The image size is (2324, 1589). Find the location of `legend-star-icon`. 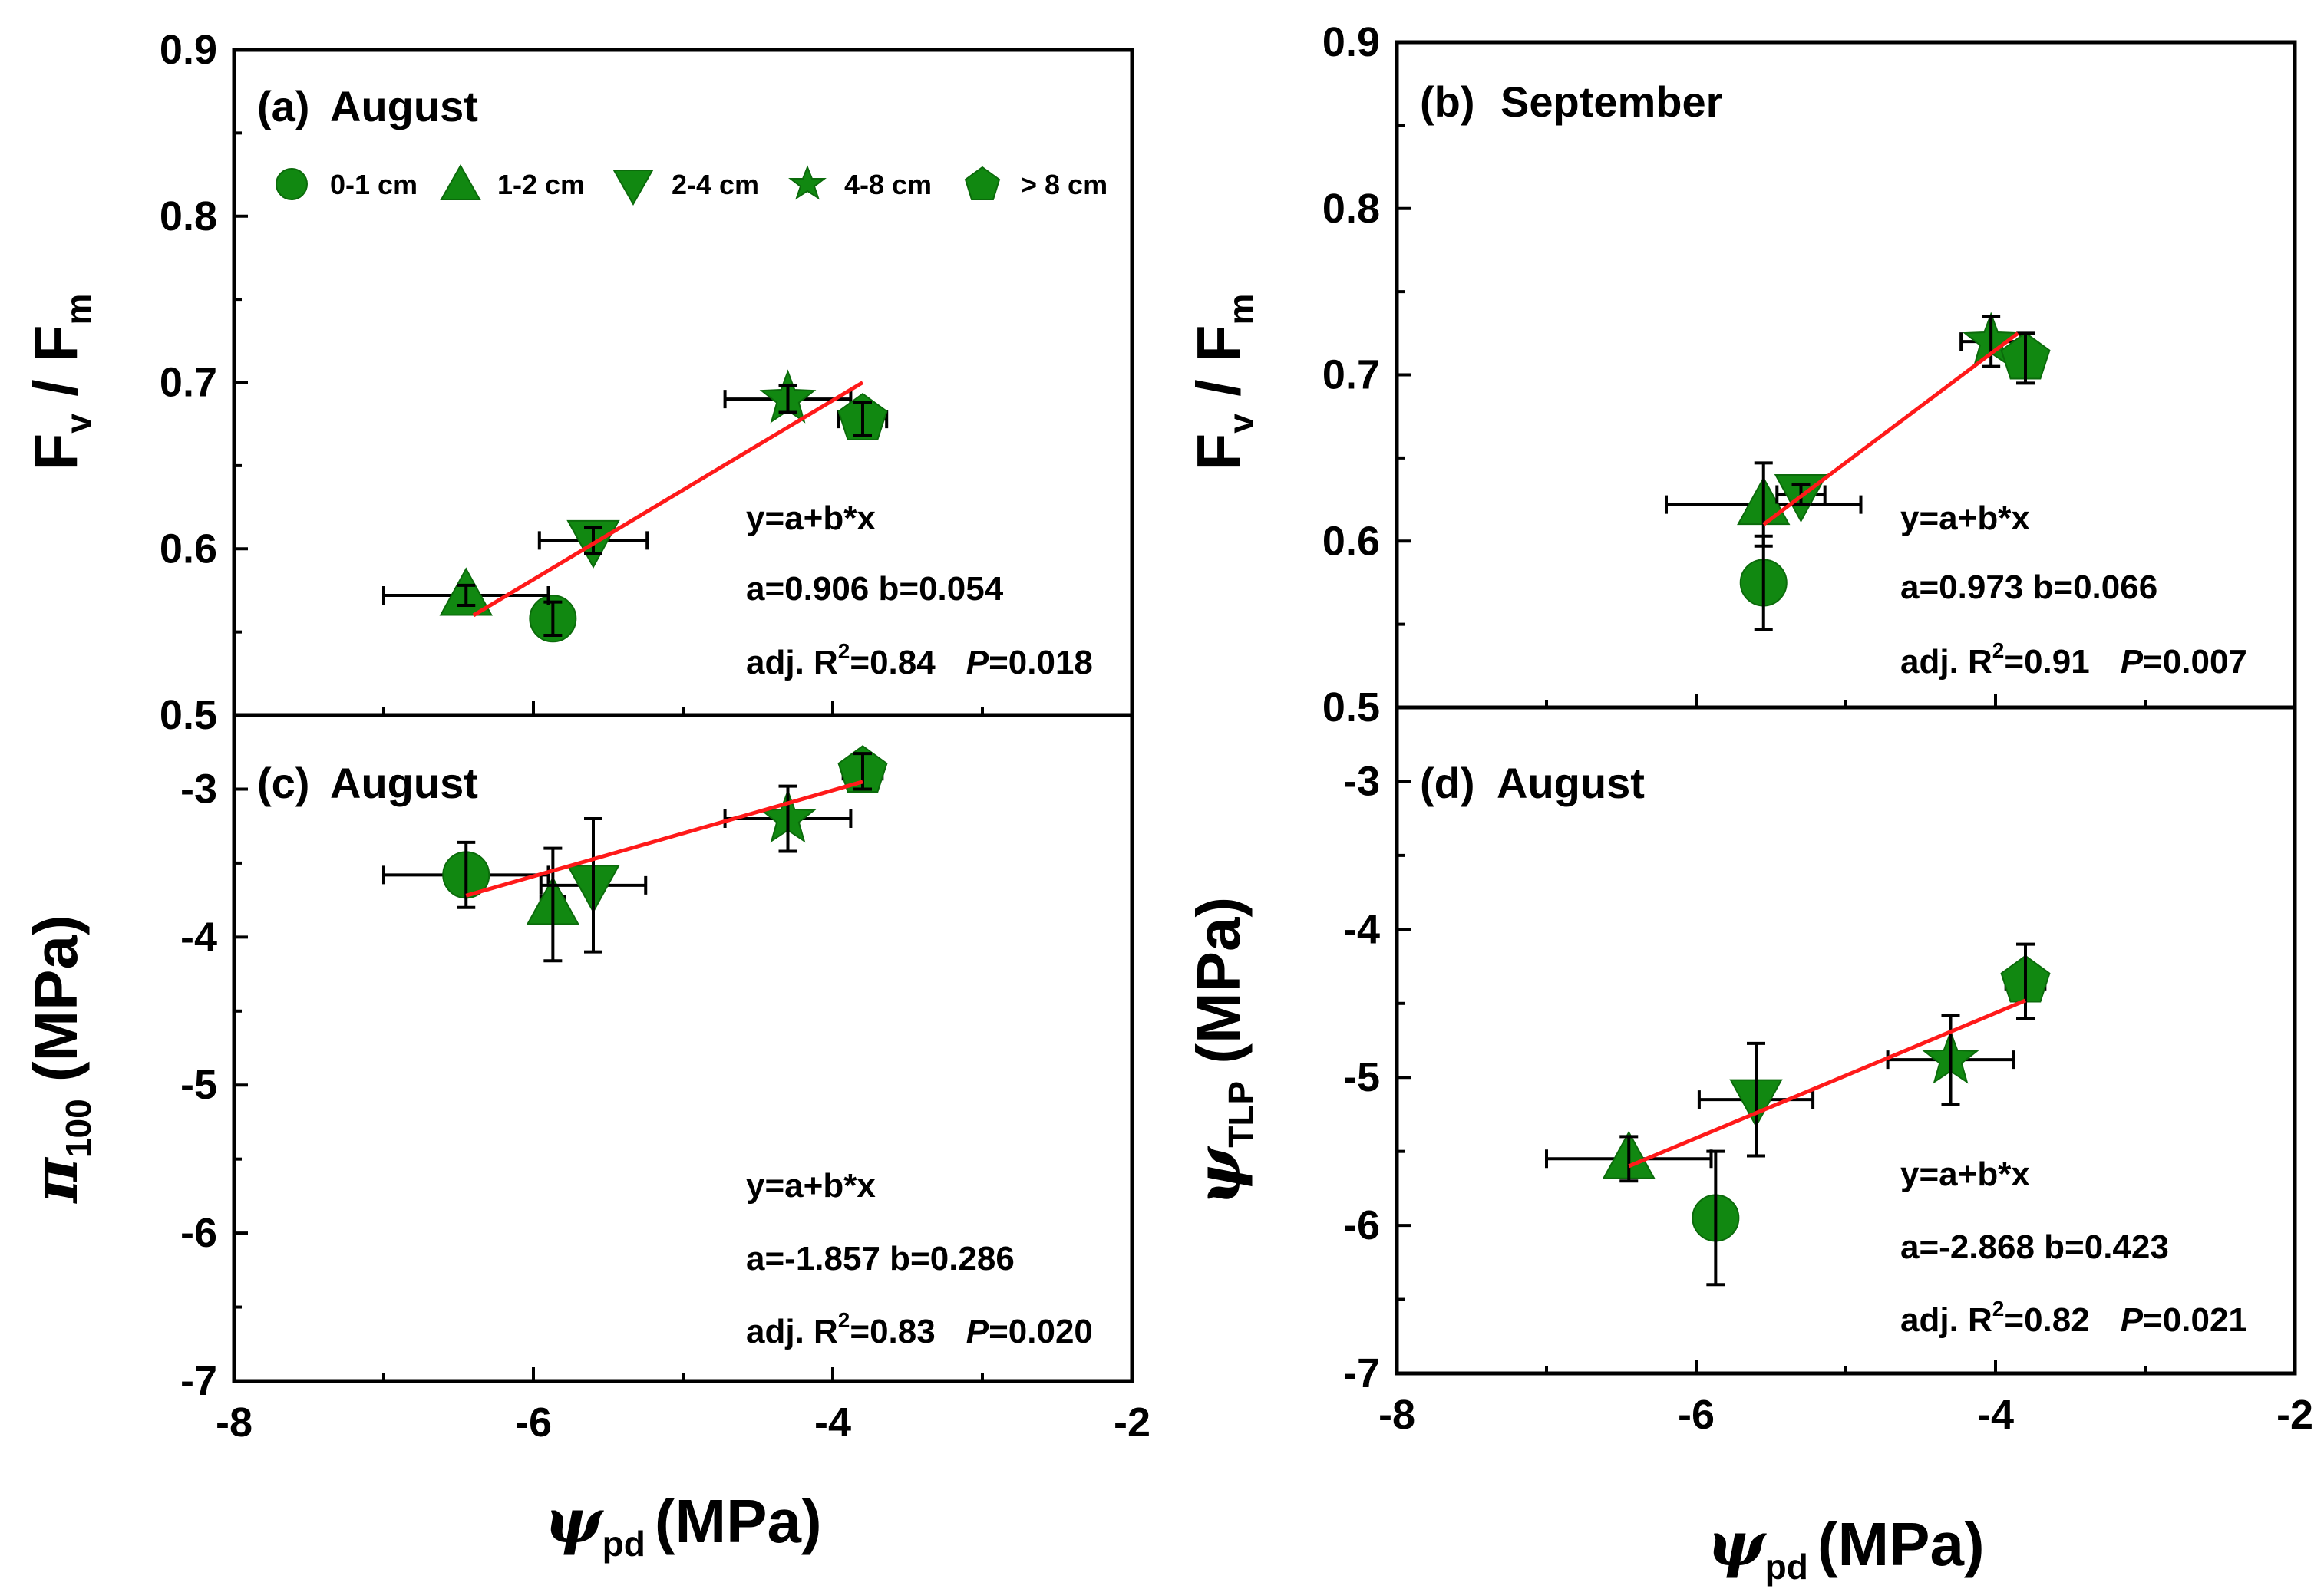

legend-star-icon is located at coordinates (807, 182).